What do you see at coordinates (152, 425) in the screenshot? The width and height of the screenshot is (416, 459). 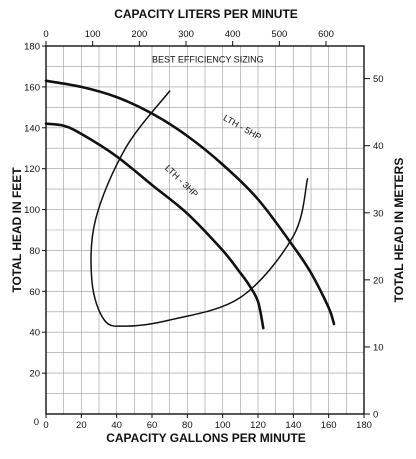 I see `x-tick-label: 60` at bounding box center [152, 425].